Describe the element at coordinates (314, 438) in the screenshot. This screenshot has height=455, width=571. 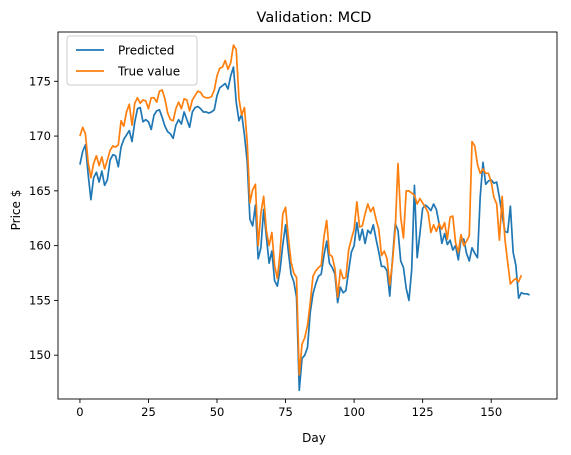
I see `x-axis-label: Day` at that location.